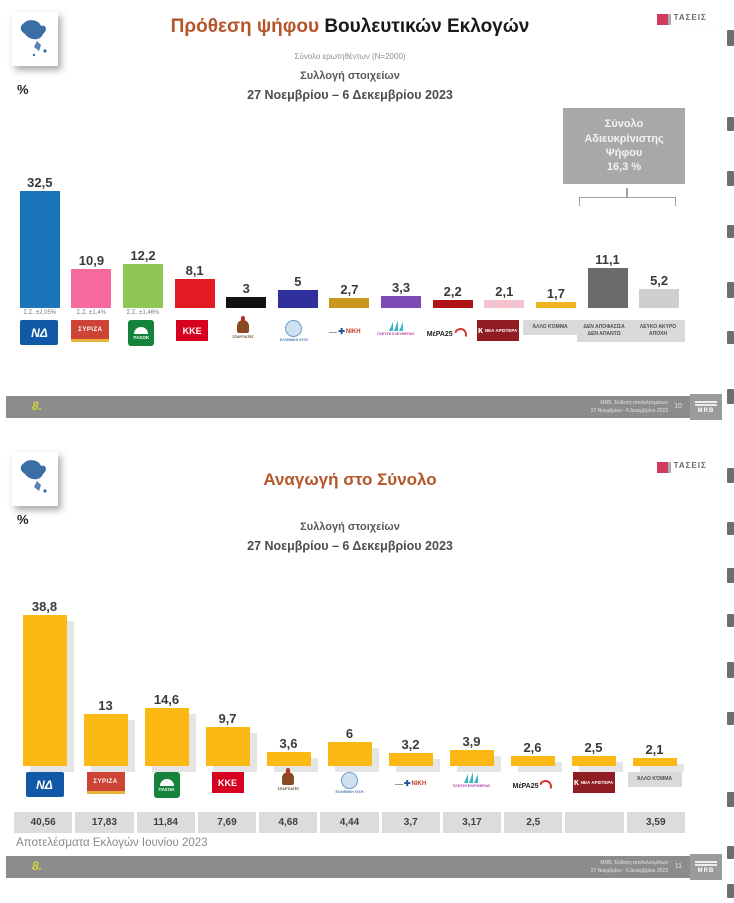 Image resolution: width=734 pixels, height=903 pixels. I want to click on bar-plefsi, so click(471, 758).